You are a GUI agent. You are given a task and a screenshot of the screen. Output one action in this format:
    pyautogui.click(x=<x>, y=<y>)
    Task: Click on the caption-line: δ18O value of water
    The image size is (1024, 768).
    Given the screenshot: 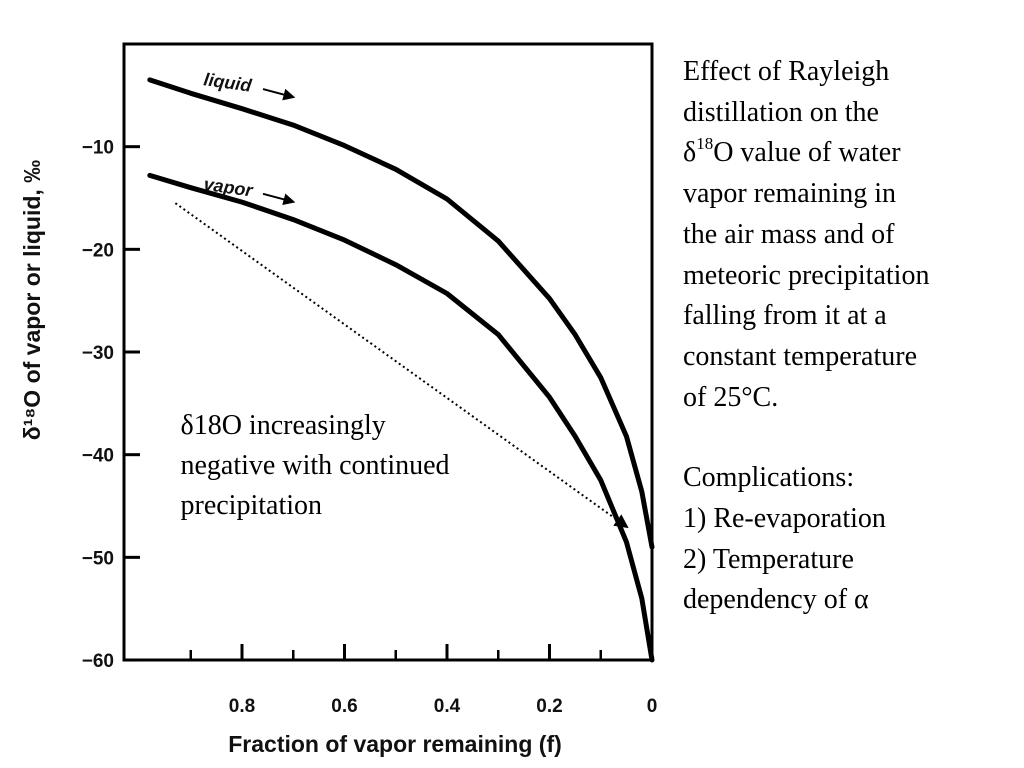 What is the action you would take?
    pyautogui.click(x=792, y=151)
    